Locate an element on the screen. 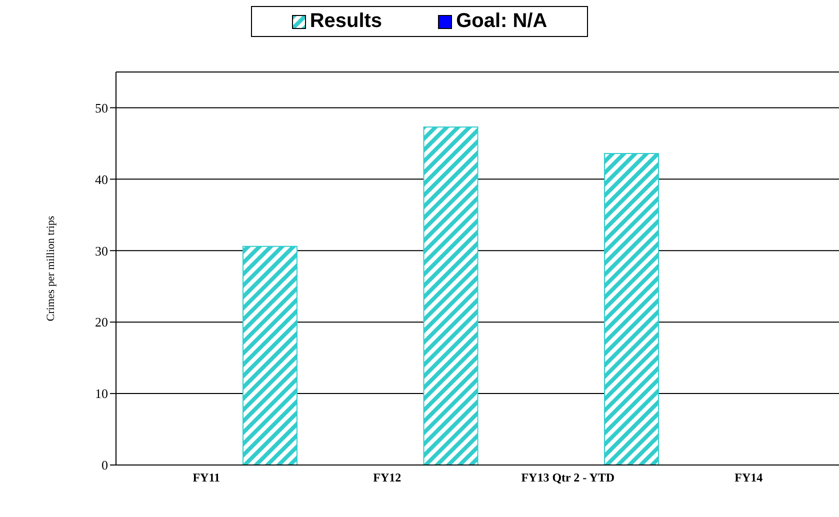  legend-label: Results is located at coordinates (345, 21).